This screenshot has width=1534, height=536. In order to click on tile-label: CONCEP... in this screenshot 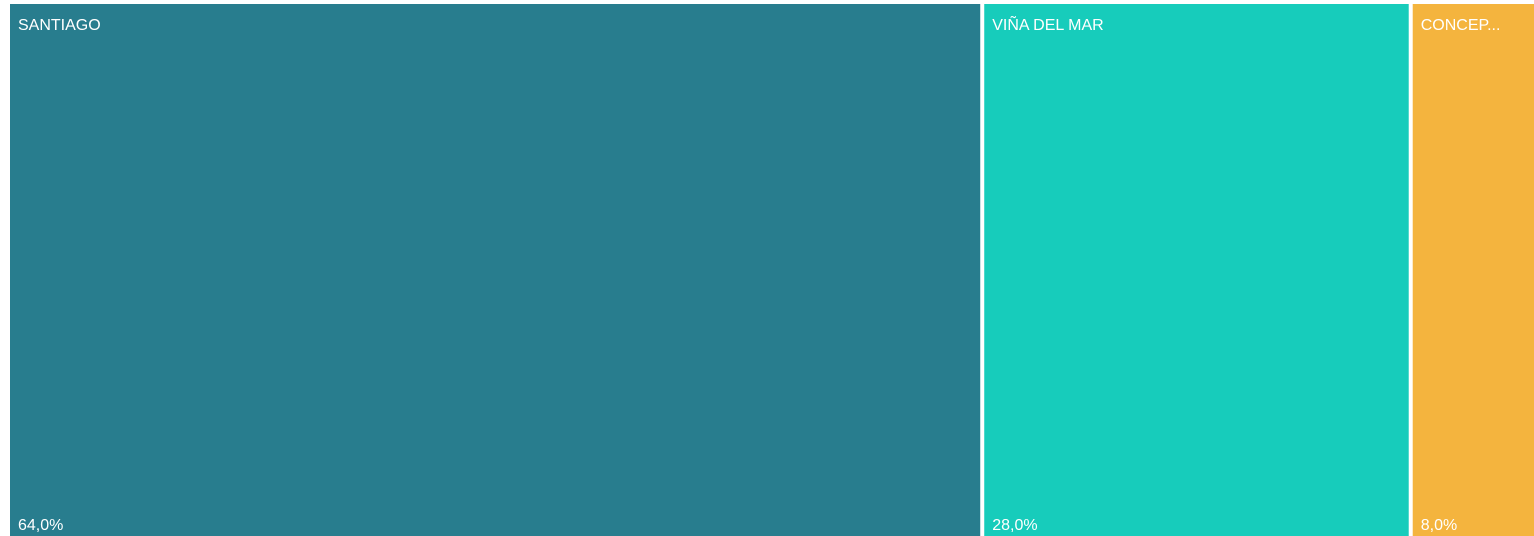, I will do `click(1461, 25)`.